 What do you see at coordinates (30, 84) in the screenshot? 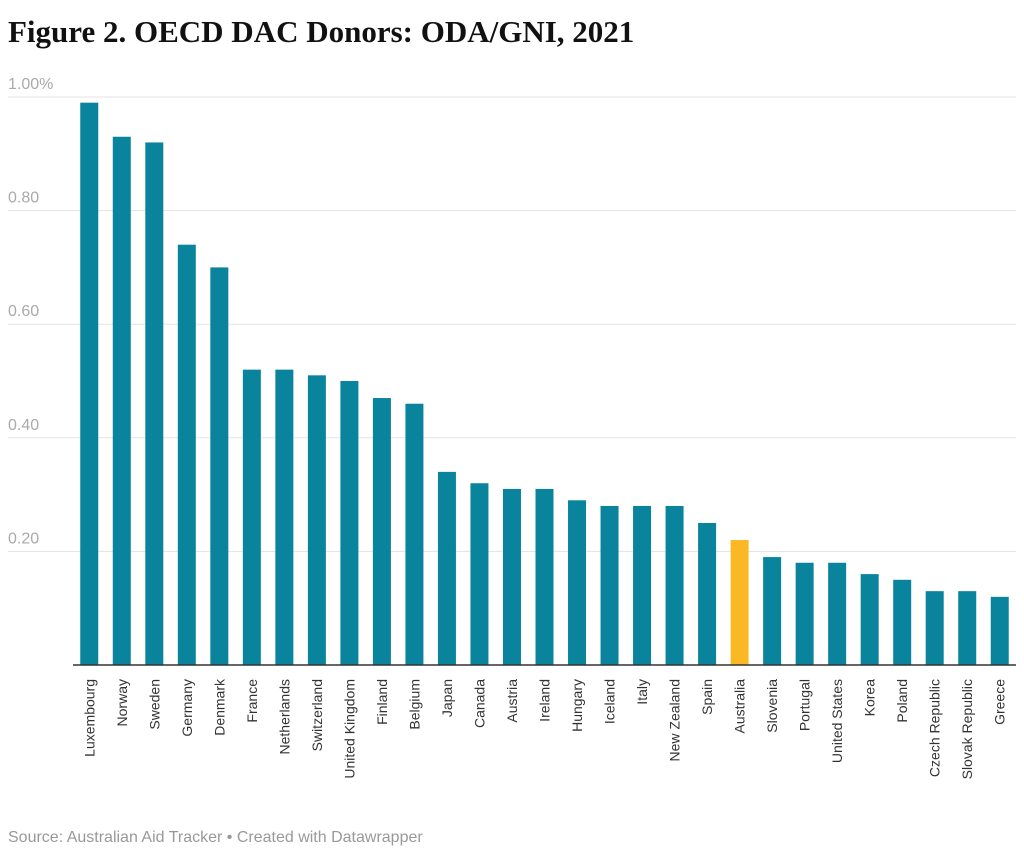
I see `y-tick-label: 1.00%` at bounding box center [30, 84].